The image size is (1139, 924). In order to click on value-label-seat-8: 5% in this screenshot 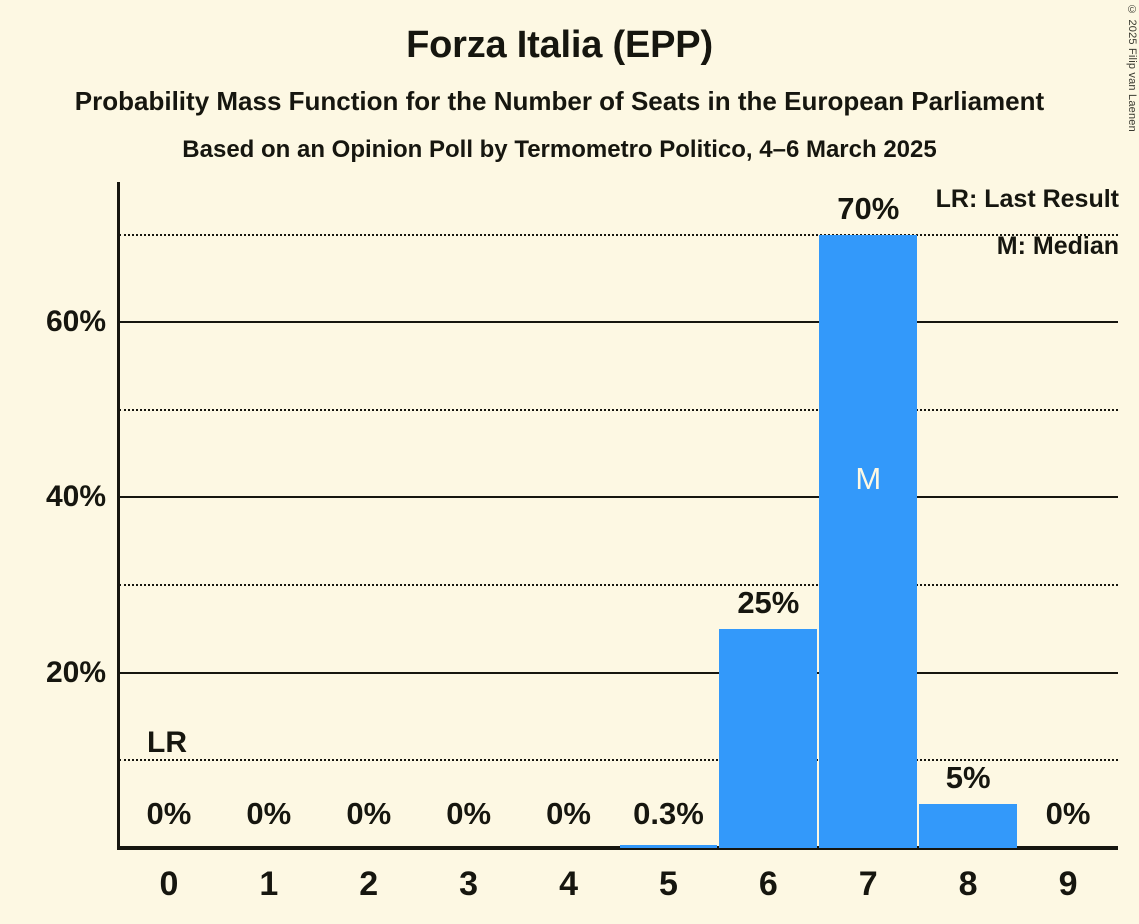, I will do `click(968, 778)`.